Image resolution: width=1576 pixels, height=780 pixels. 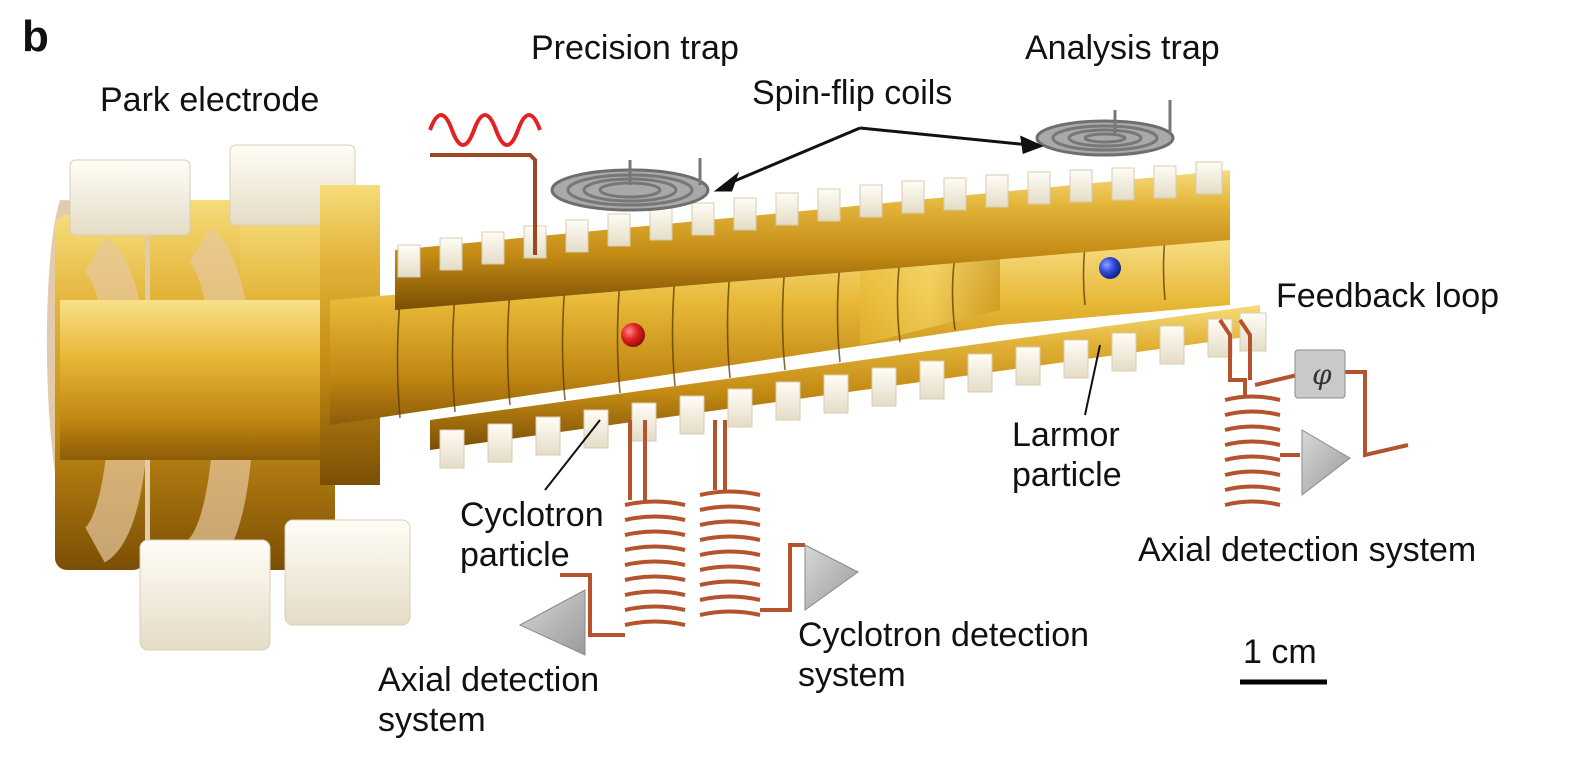 I want to click on cyclotron-particle-label: Cyclotron particle, so click(x=532, y=535).